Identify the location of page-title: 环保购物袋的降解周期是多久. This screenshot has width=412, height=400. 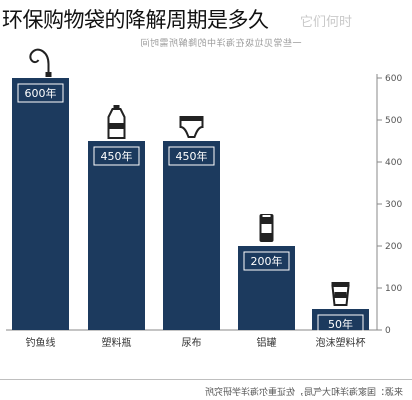
(135, 20).